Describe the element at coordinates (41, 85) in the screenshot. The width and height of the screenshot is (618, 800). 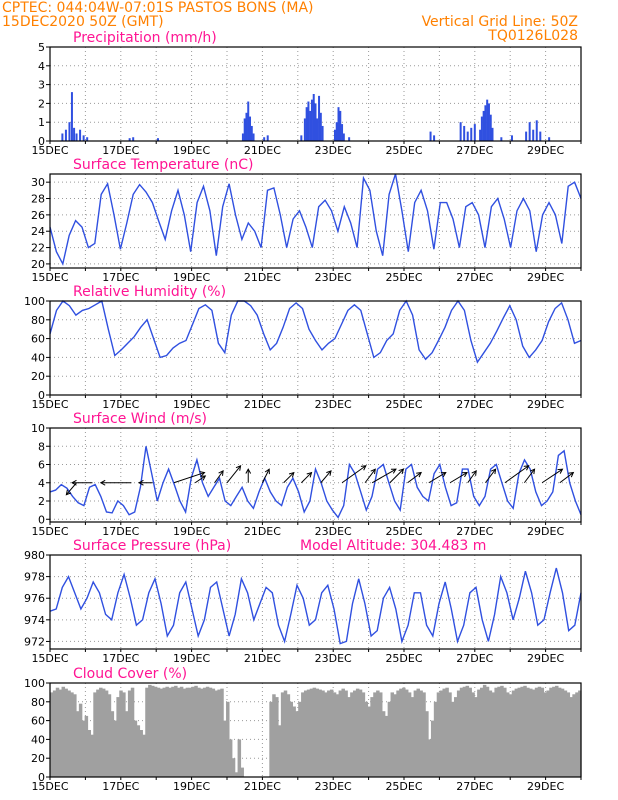
I see `y-tick-label: 3` at that location.